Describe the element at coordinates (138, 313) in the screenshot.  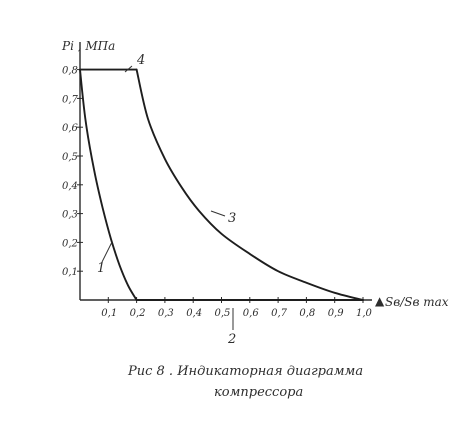
I see `x-tick-label: 0,2` at that location.